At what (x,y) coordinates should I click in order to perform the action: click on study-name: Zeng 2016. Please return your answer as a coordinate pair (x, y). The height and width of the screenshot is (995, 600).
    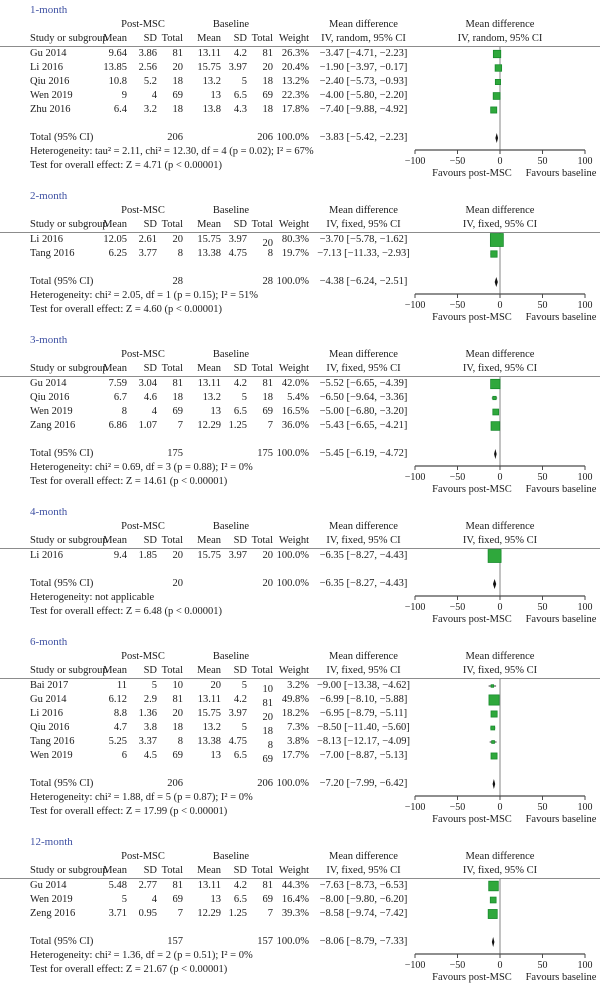
    Looking at the image, I should click on (53, 913).